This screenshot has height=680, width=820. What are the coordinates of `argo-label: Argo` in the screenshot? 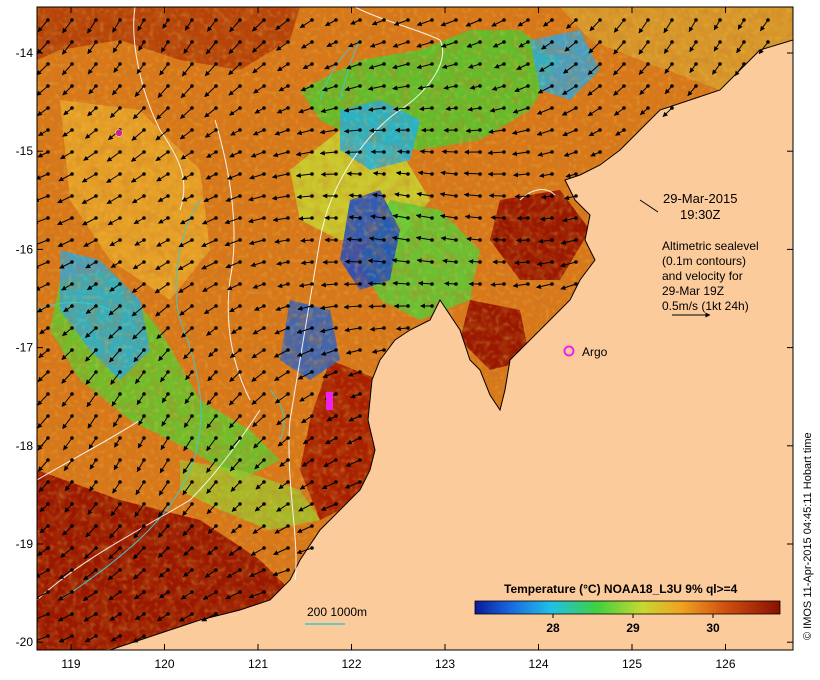 It's located at (595, 352).